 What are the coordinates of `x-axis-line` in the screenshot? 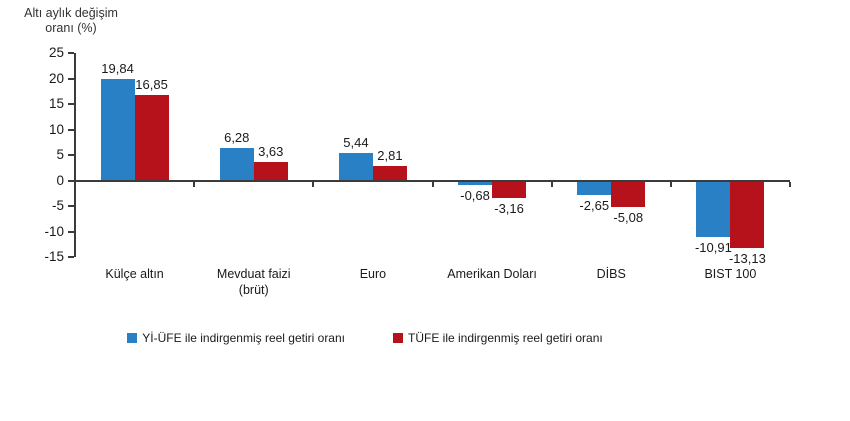 It's located at (432, 180).